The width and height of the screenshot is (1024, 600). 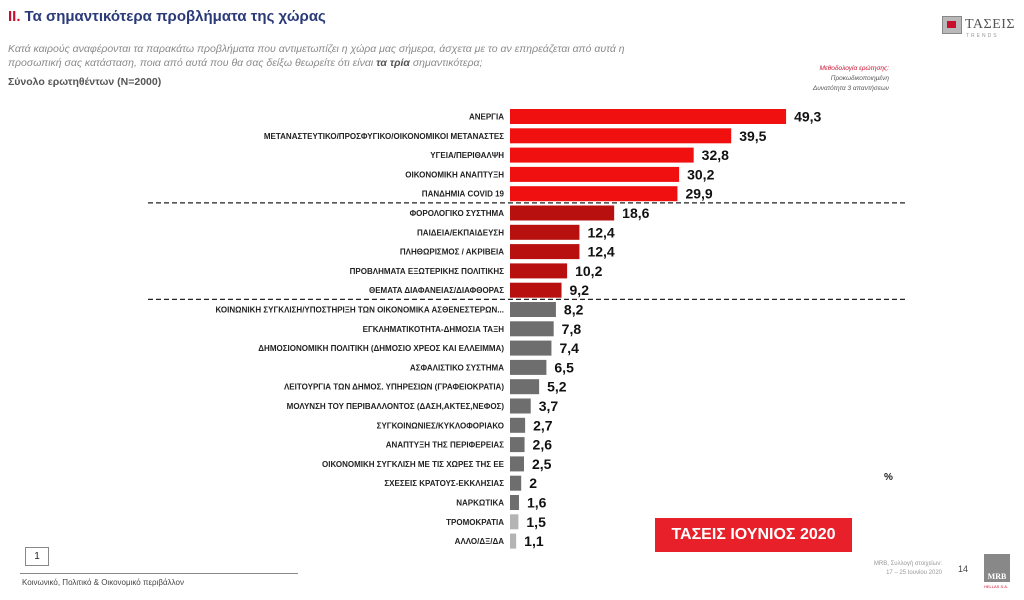 What do you see at coordinates (569, 348) in the screenshot?
I see `value-label: 7,4` at bounding box center [569, 348].